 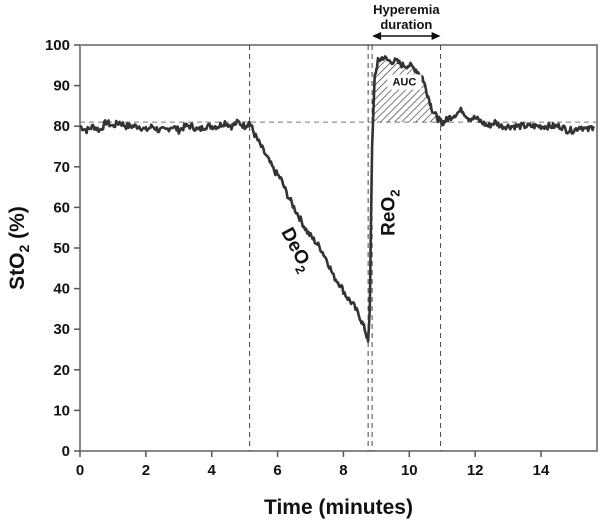 I want to click on y-tick-label: 100, so click(x=57, y=45).